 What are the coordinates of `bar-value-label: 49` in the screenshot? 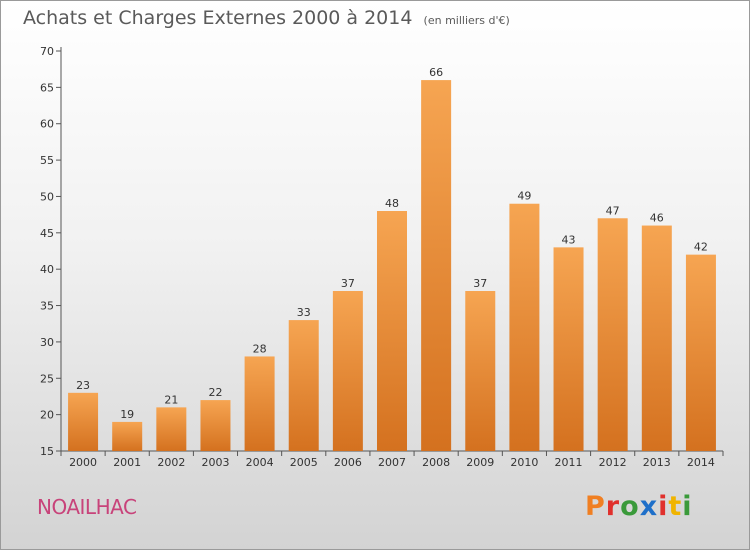 It's located at (524, 196).